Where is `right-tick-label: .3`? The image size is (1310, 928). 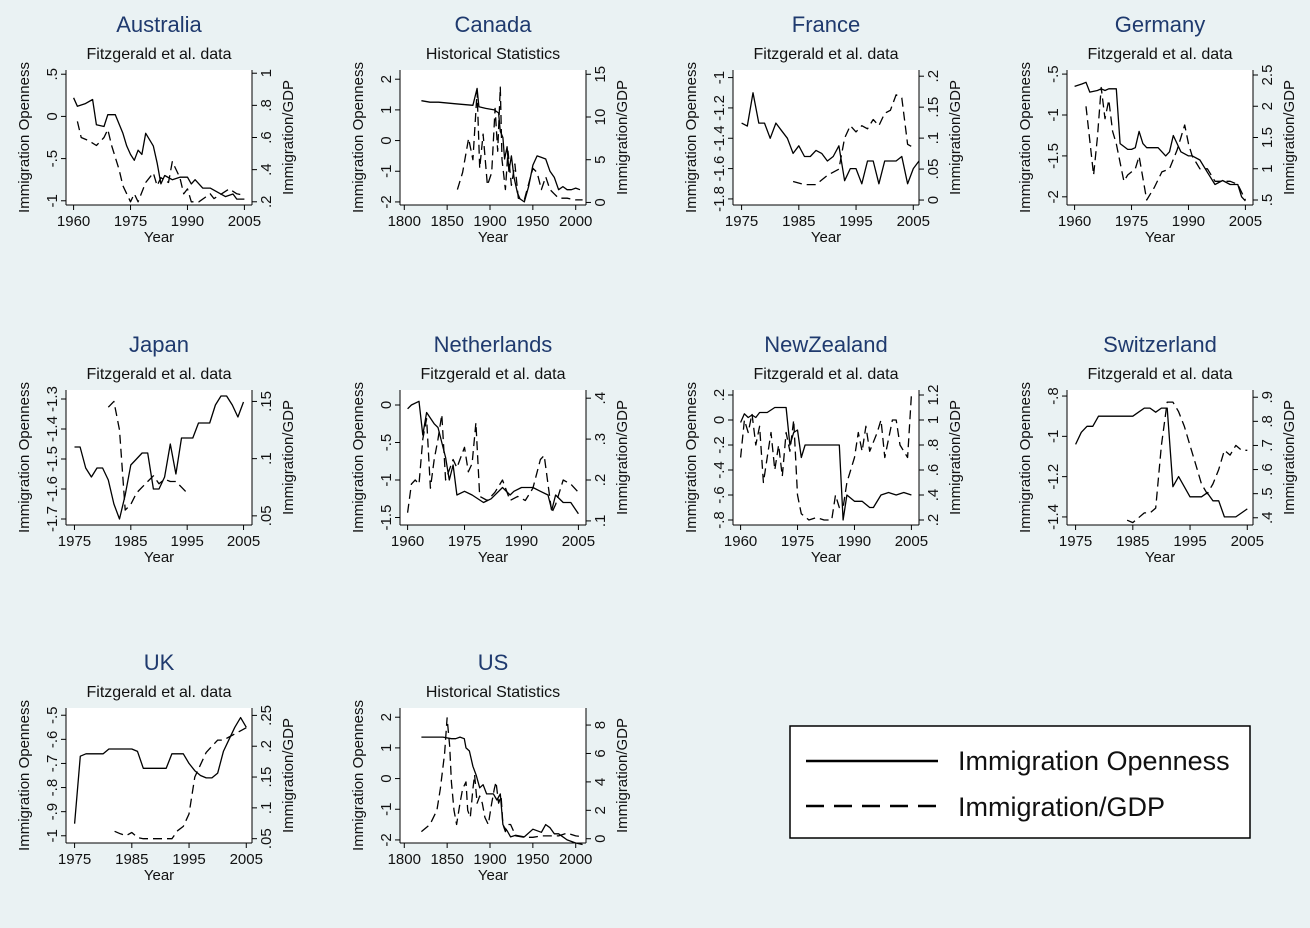
right-tick-label: .3 is located at coordinates (600, 439).